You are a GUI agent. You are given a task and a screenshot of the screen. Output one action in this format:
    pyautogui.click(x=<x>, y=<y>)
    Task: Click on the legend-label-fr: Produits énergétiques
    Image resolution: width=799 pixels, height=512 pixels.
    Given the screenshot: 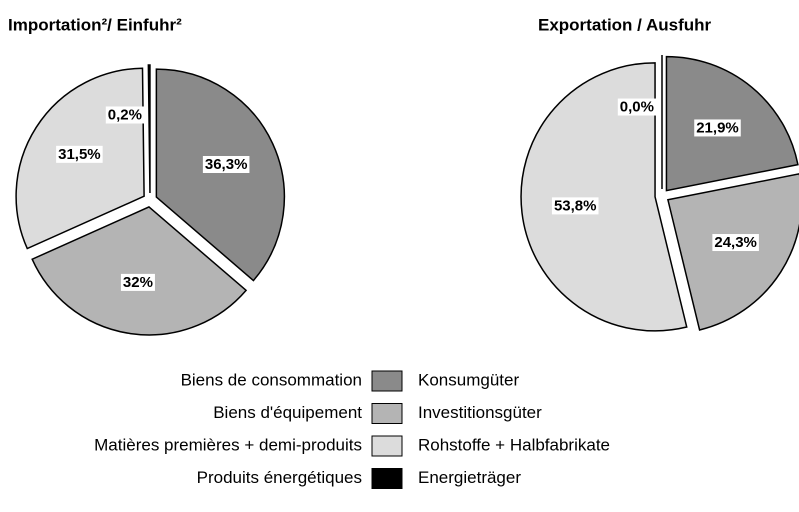 What is the action you would take?
    pyautogui.click(x=279, y=477)
    